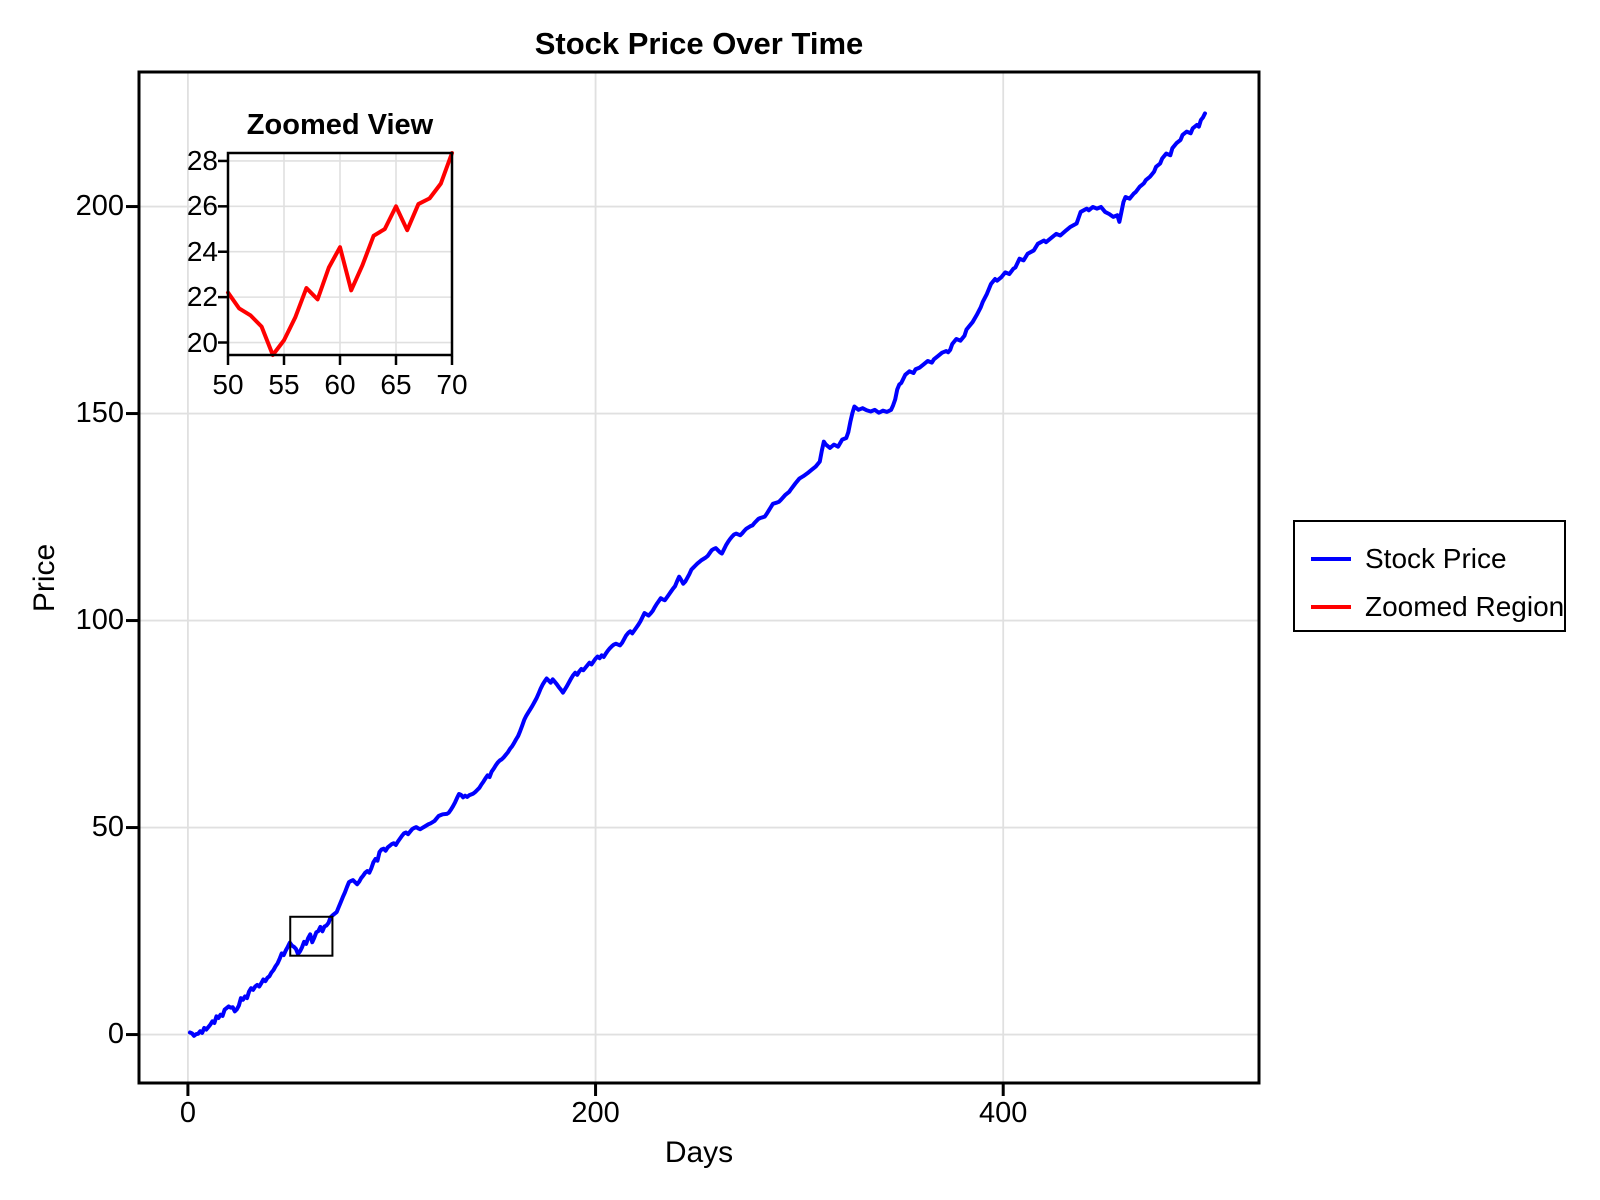  What do you see at coordinates (699, 1152) in the screenshot?
I see `x-axis-label: Days` at bounding box center [699, 1152].